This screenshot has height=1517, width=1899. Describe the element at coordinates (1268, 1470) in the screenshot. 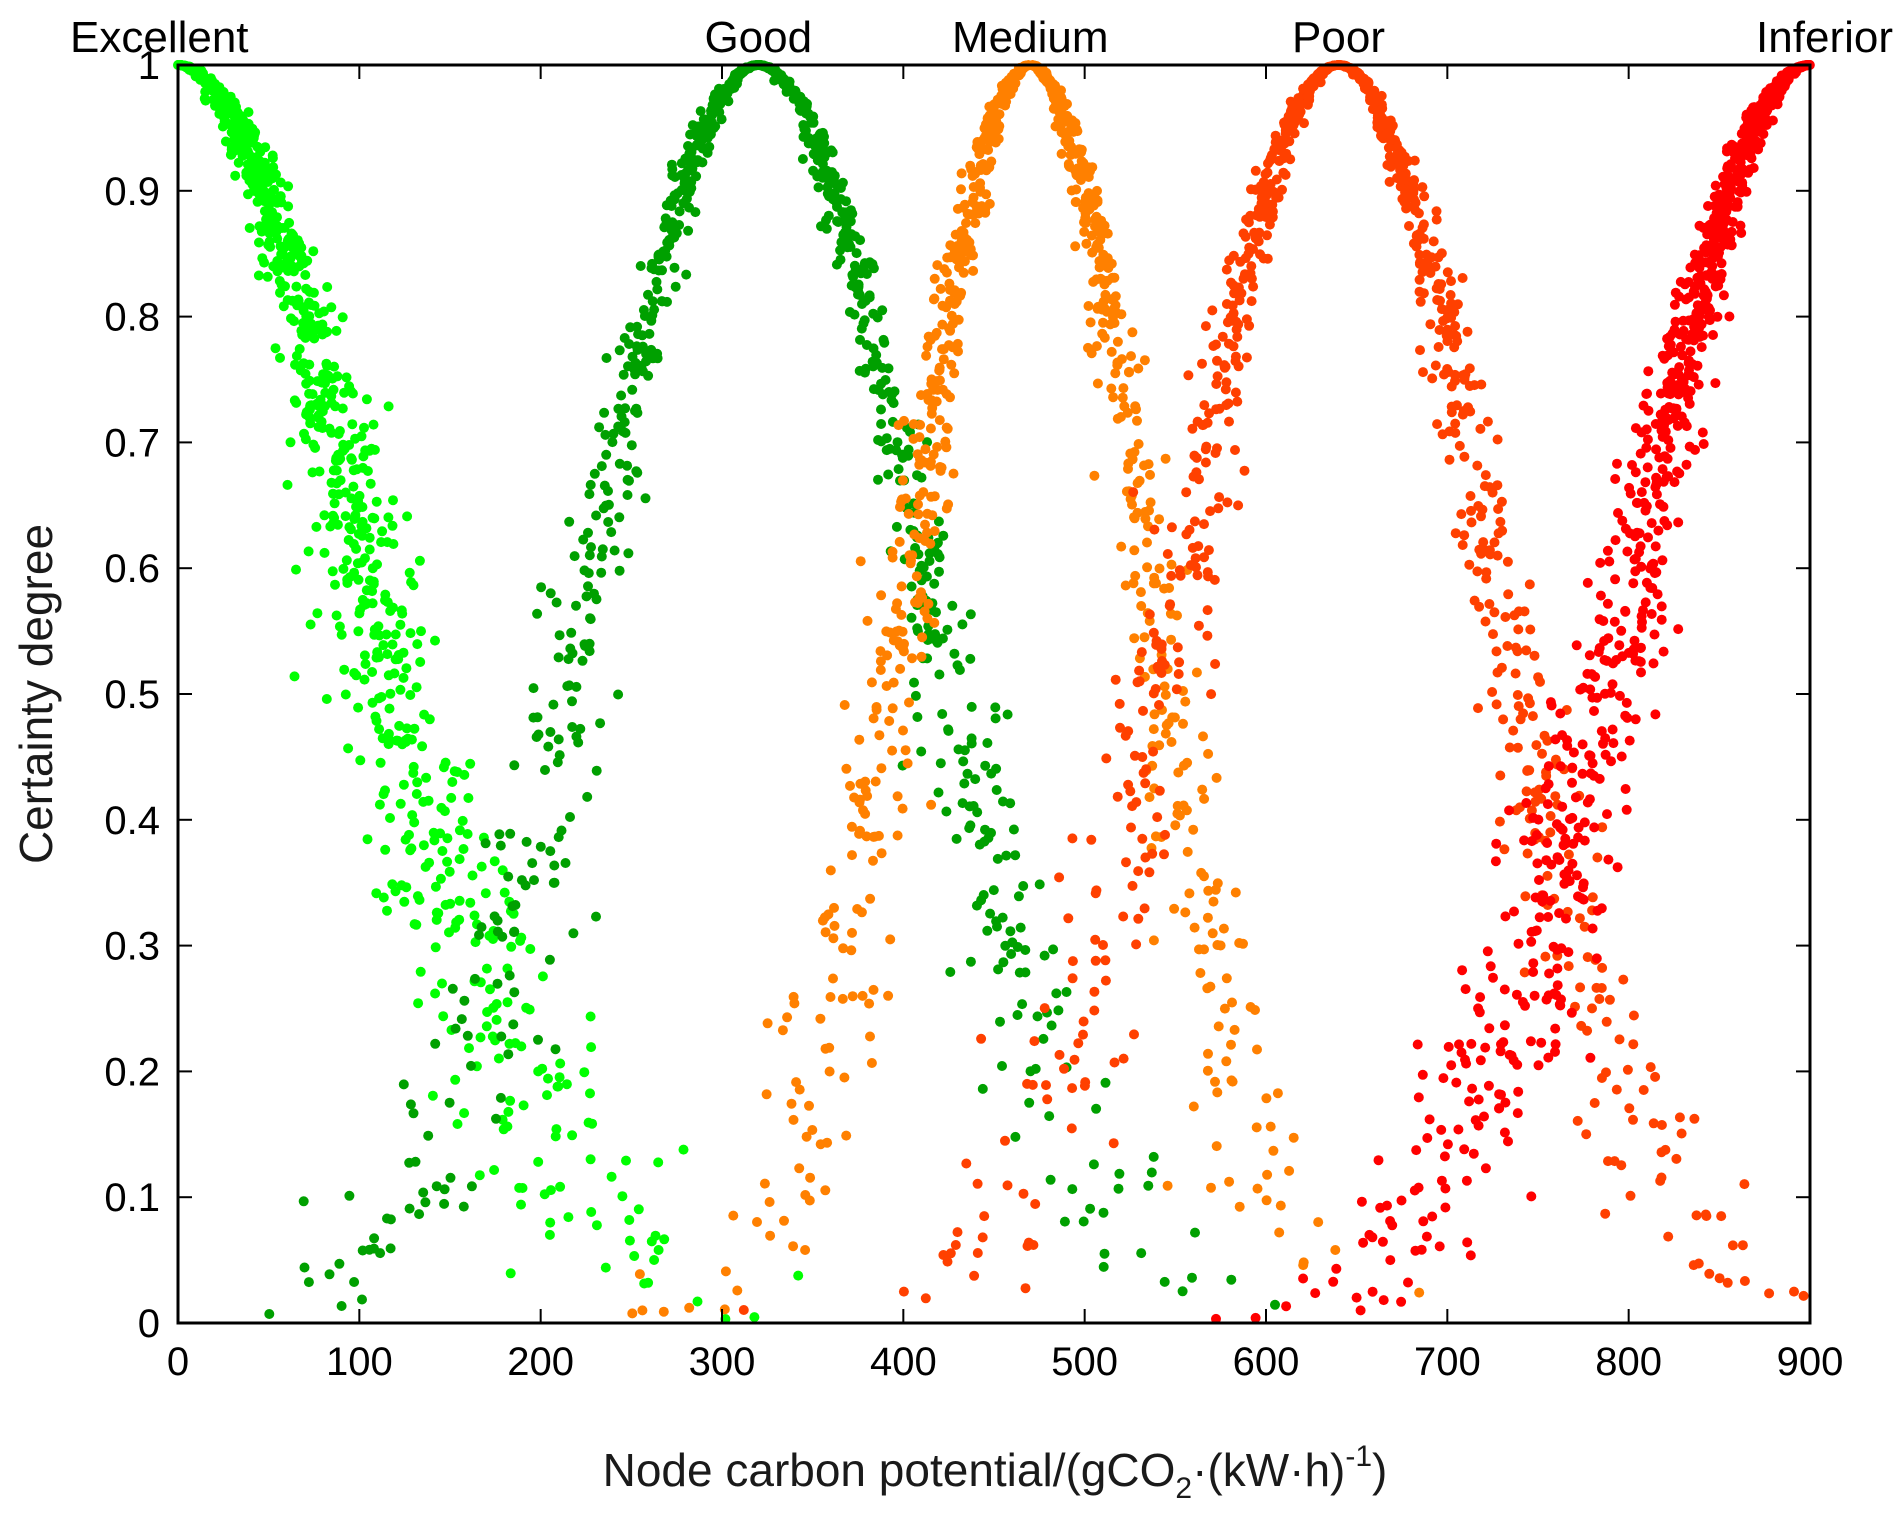

I see `x-axis-label-mid: ·(kW·h)` at that location.